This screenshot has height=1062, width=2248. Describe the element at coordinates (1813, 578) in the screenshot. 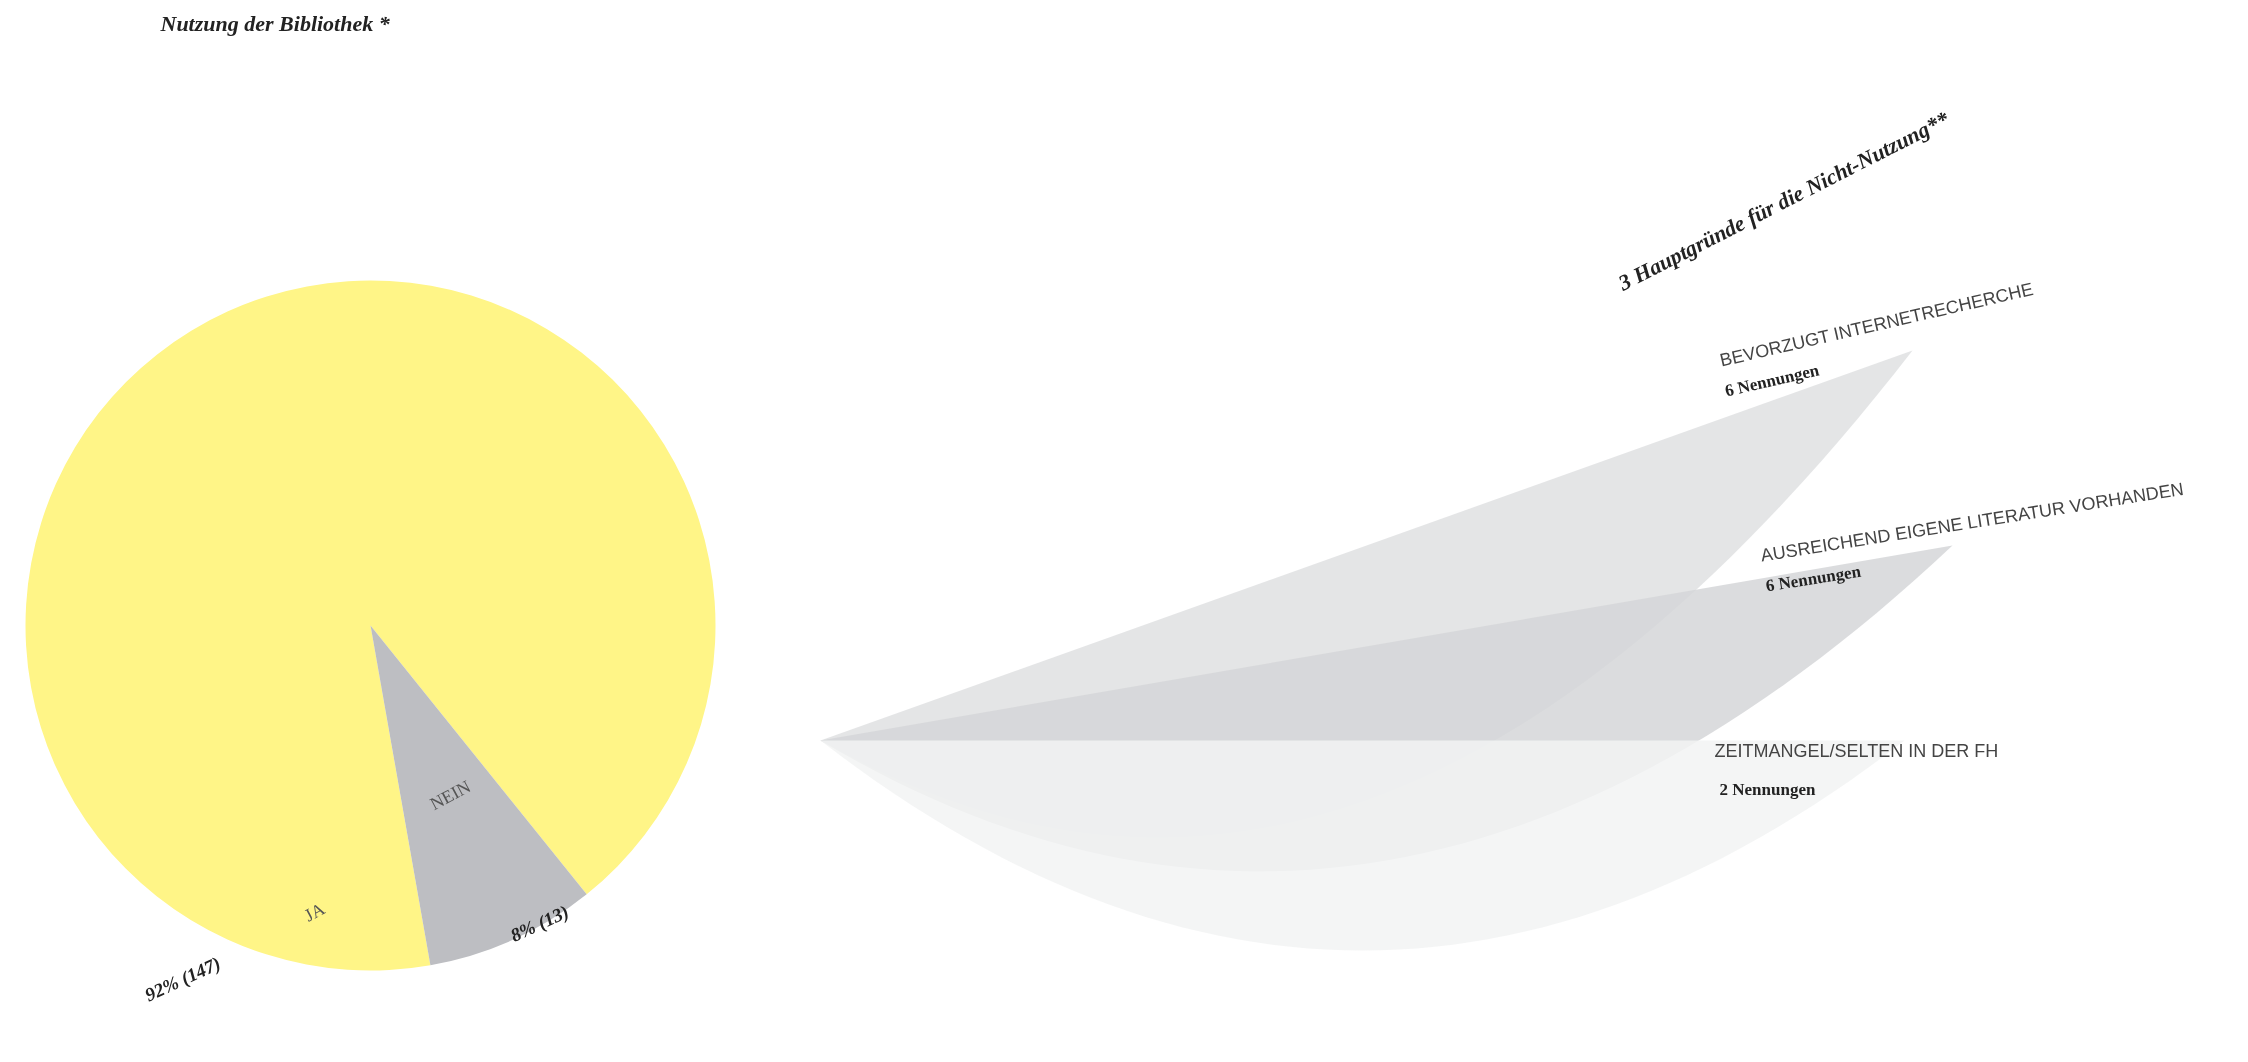

I see `data-label: 6 Nennungen` at that location.